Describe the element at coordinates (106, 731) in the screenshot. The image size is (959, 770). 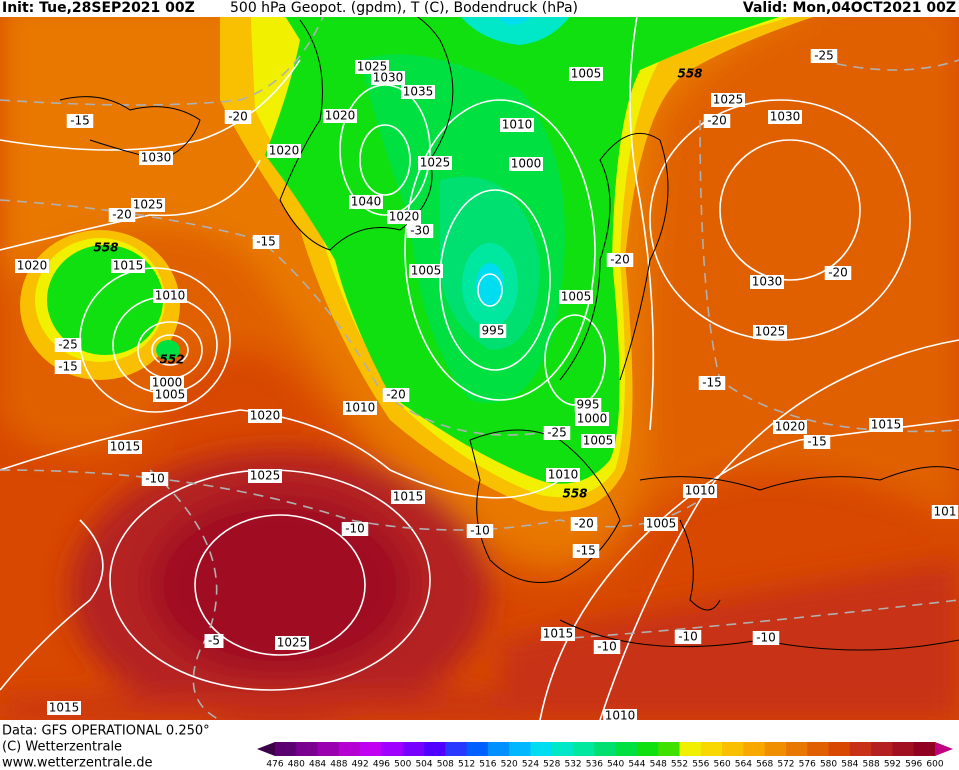
I see `data-source: Data: GFS OPERATIONAL 0.250°` at that location.